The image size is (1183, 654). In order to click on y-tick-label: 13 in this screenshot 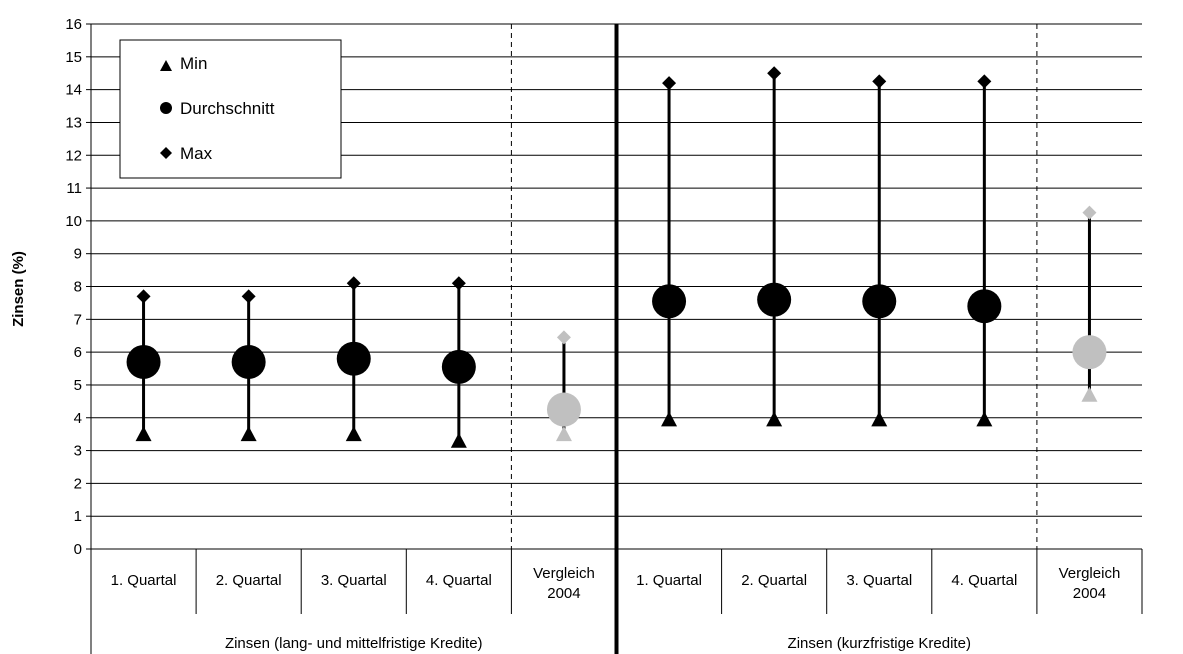, I will do `click(73, 122)`.